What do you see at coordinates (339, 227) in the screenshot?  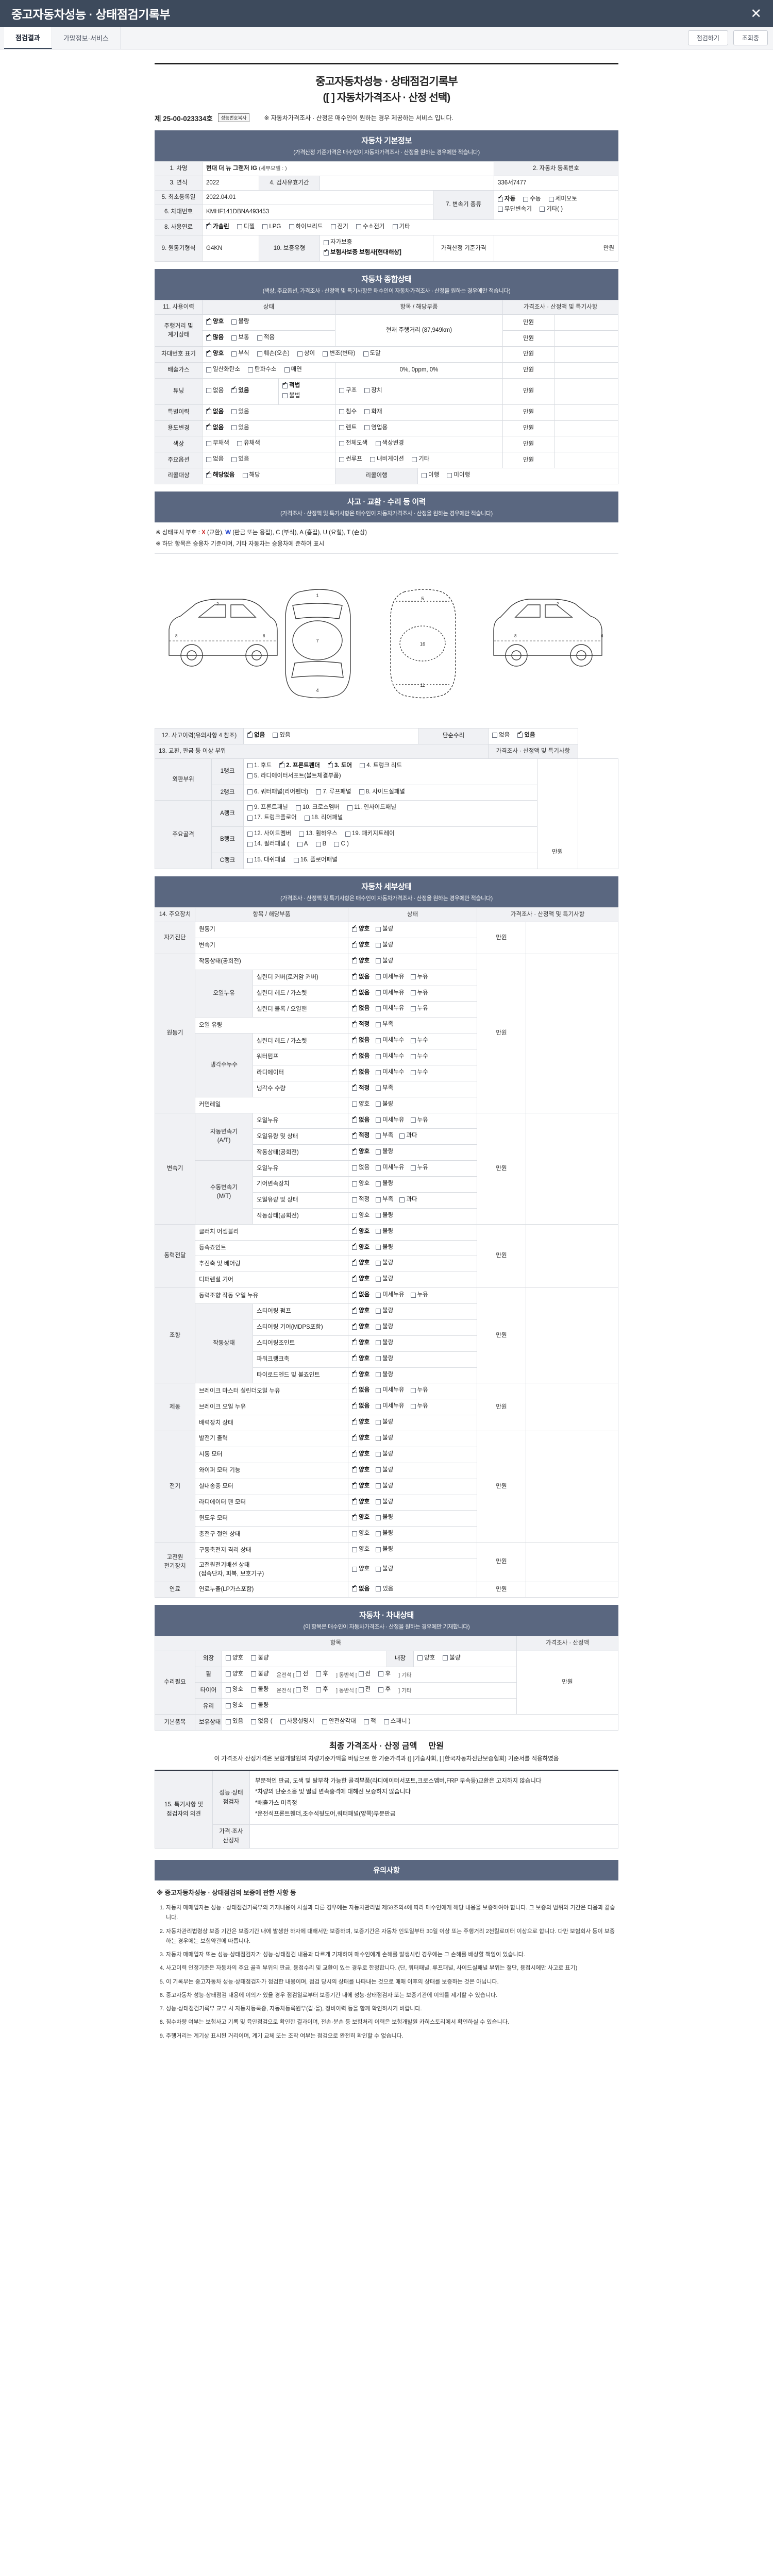 I see `fuel-option-electric: 전기` at bounding box center [339, 227].